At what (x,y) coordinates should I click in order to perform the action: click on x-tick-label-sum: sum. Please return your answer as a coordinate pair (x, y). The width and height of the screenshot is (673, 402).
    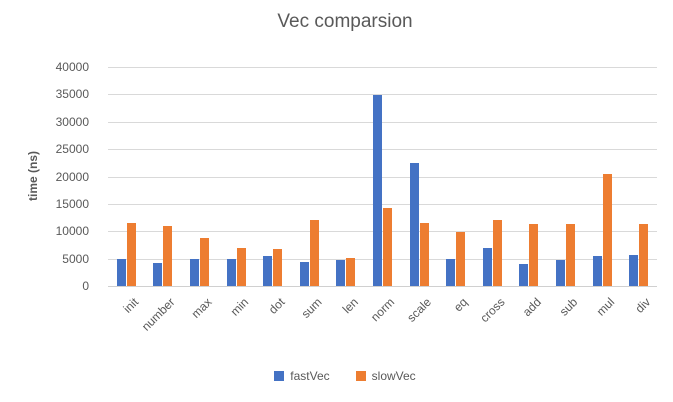
    Looking at the image, I should click on (311, 308).